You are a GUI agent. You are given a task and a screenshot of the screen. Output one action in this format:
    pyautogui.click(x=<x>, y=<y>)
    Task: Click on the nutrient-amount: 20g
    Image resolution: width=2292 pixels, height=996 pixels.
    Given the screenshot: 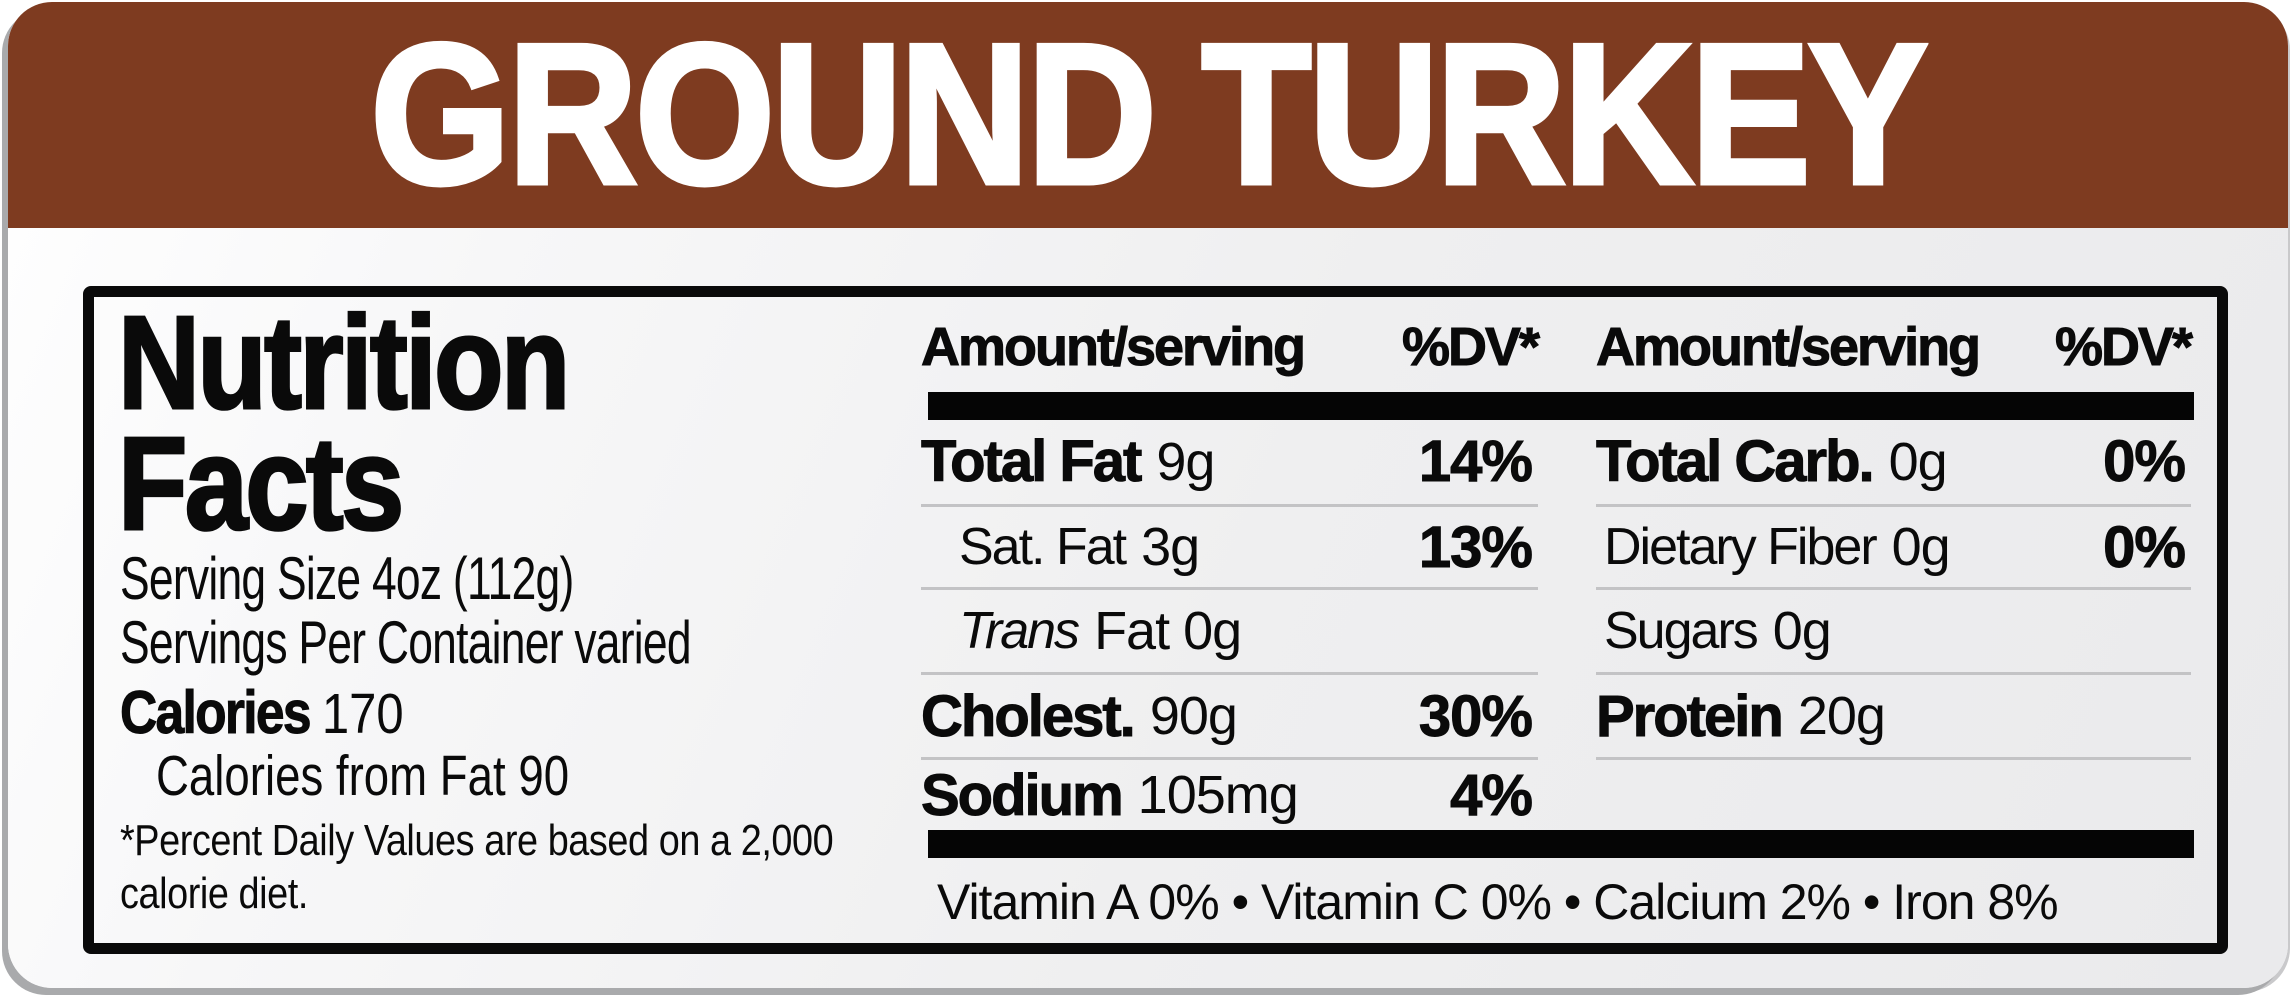 What is the action you would take?
    pyautogui.click(x=1841, y=716)
    